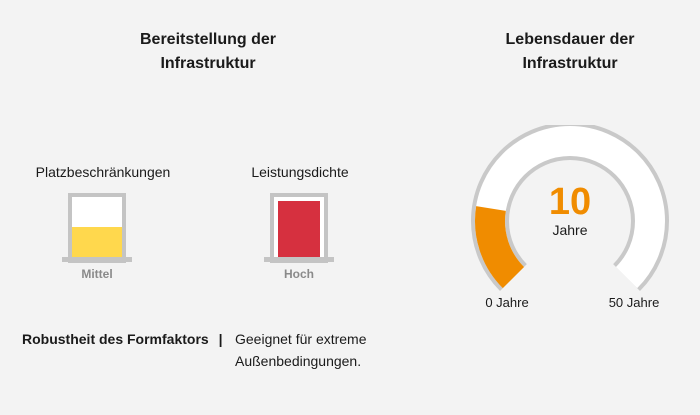 The image size is (700, 415). What do you see at coordinates (507, 302) in the screenshot?
I see `lifespan-min-label: 0 Jahre` at bounding box center [507, 302].